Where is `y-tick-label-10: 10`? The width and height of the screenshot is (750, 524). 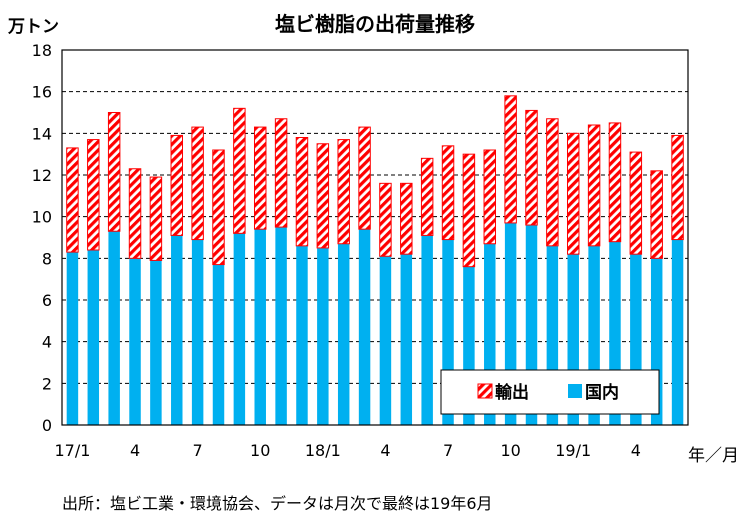 y-tick-label-10: 10 is located at coordinates (42, 217).